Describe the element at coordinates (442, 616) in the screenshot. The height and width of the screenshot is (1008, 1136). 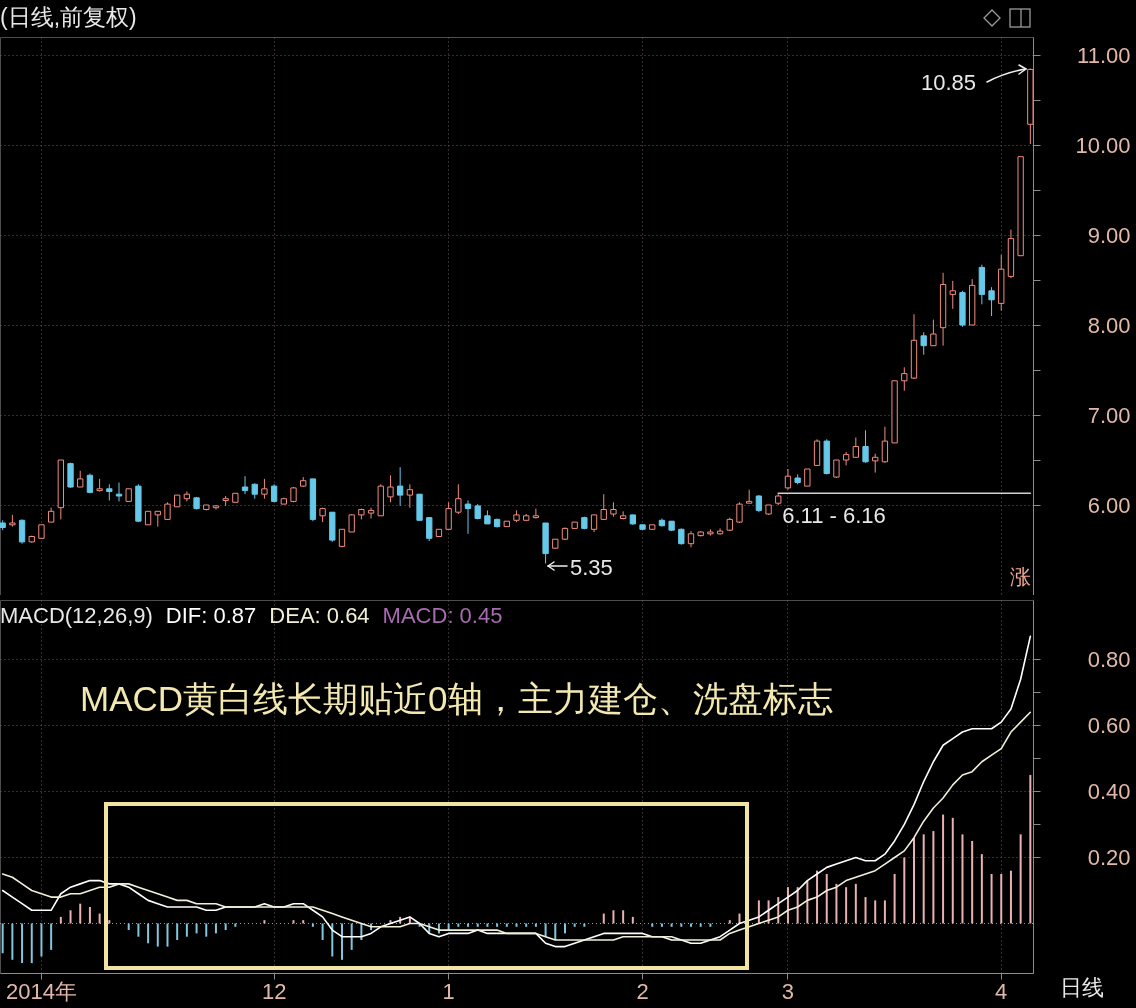
I see `annotation: MACD: 0.45` at that location.